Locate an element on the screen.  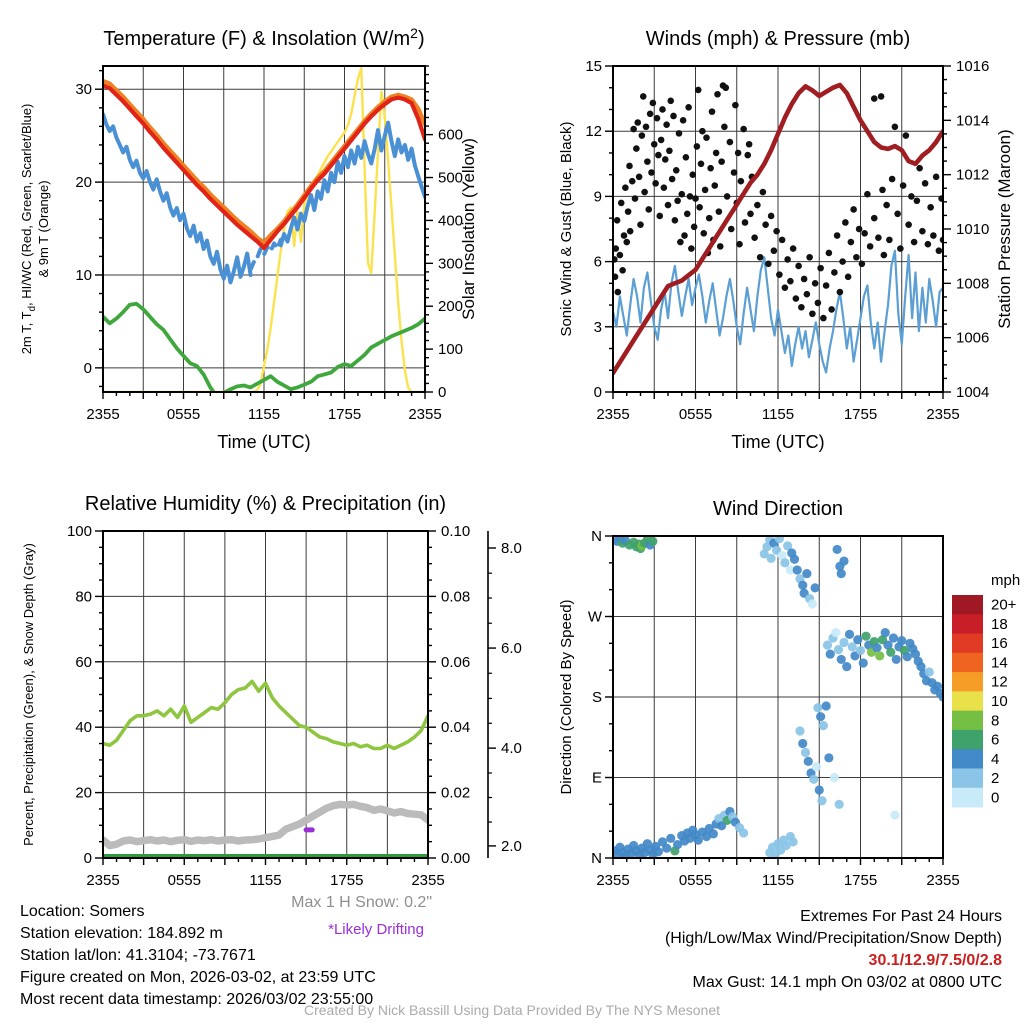
svg-text: 2 is located at coordinates (995, 778).